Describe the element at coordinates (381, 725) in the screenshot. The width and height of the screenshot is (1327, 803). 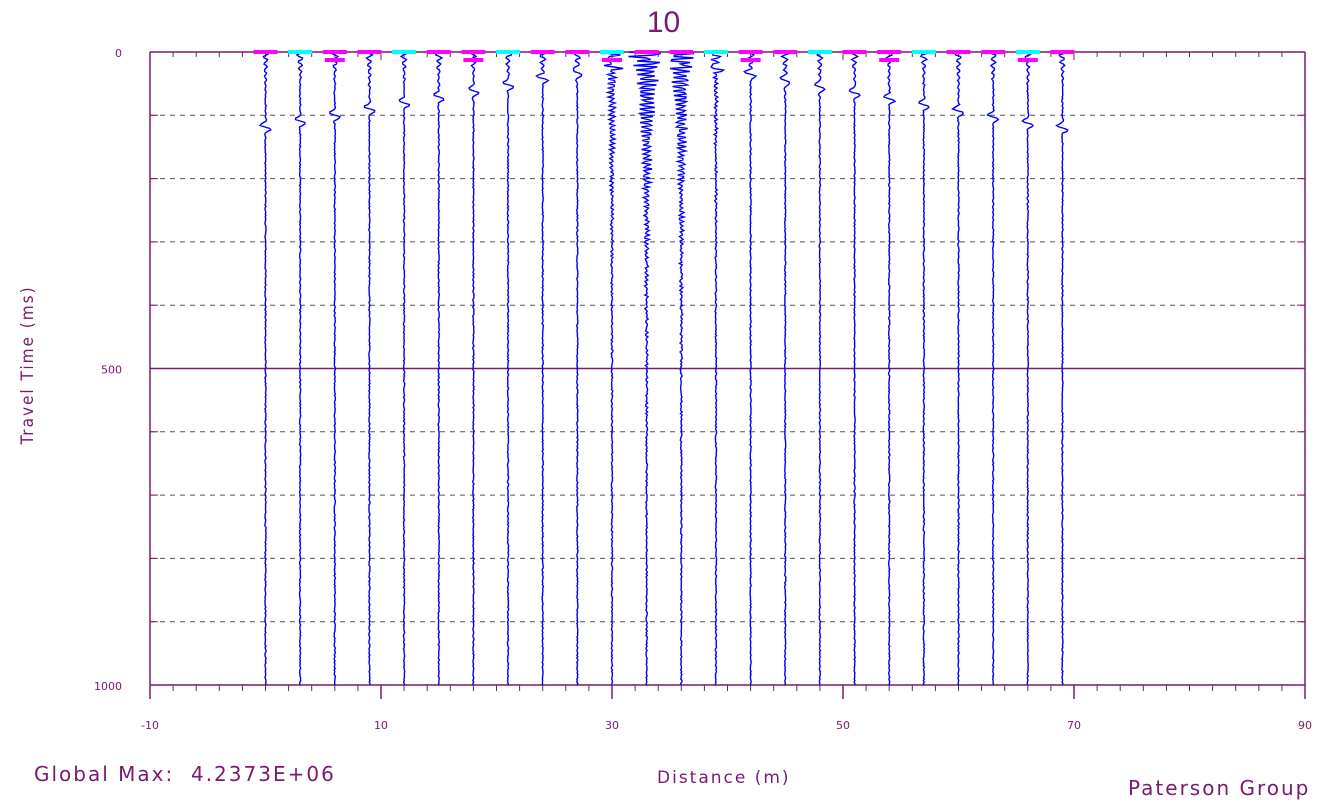
I see `x-tick-label: 10` at that location.